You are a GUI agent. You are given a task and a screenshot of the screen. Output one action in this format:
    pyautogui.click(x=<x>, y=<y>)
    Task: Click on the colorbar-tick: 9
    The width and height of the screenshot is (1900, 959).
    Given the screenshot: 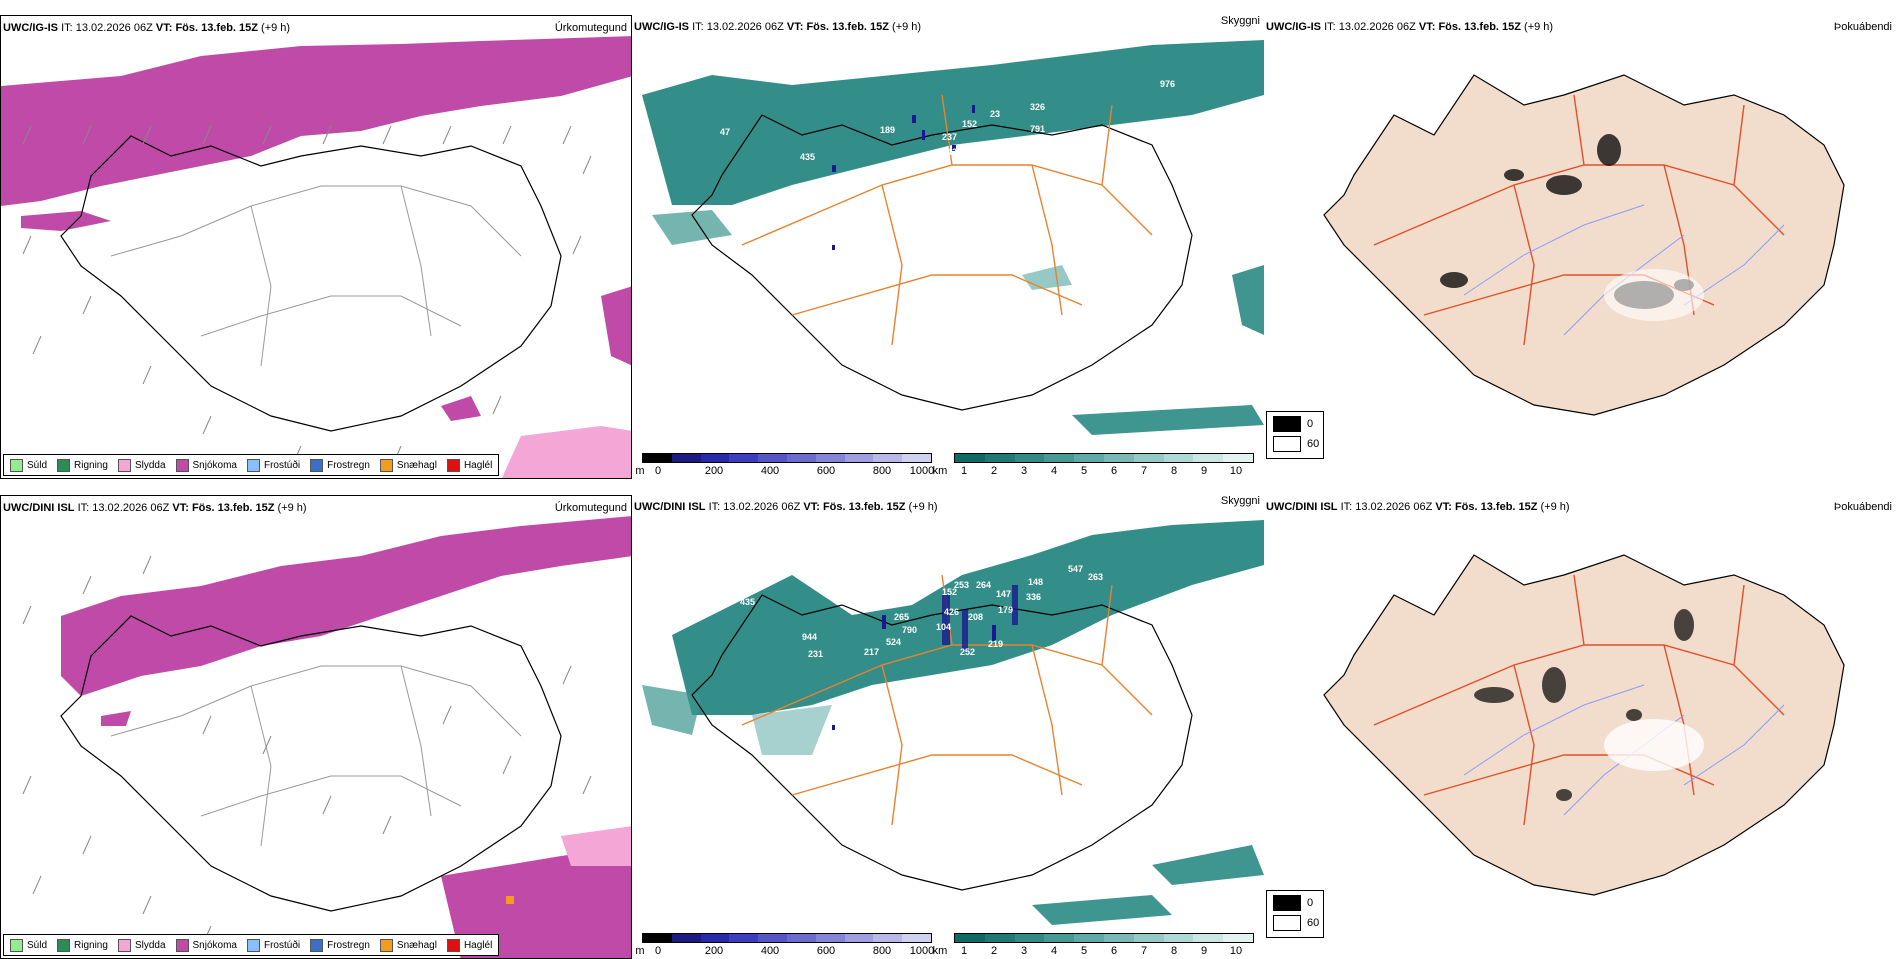 What is the action you would take?
    pyautogui.click(x=1204, y=951)
    